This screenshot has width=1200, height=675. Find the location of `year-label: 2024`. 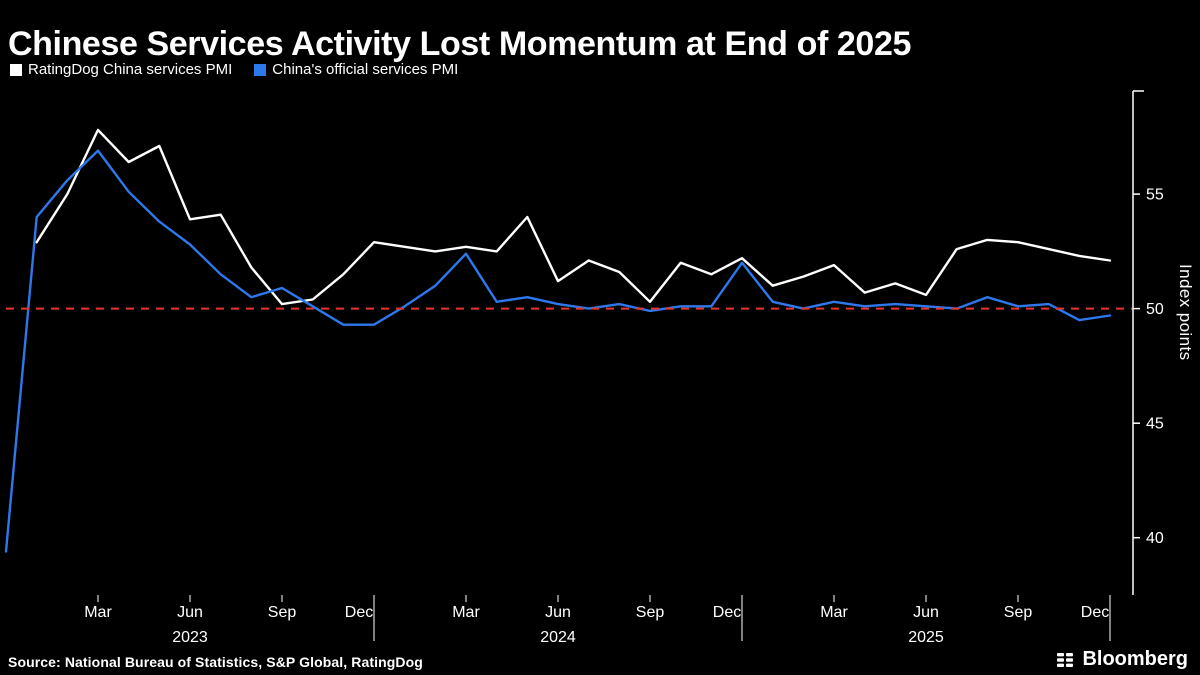

year-label: 2024 is located at coordinates (558, 637).